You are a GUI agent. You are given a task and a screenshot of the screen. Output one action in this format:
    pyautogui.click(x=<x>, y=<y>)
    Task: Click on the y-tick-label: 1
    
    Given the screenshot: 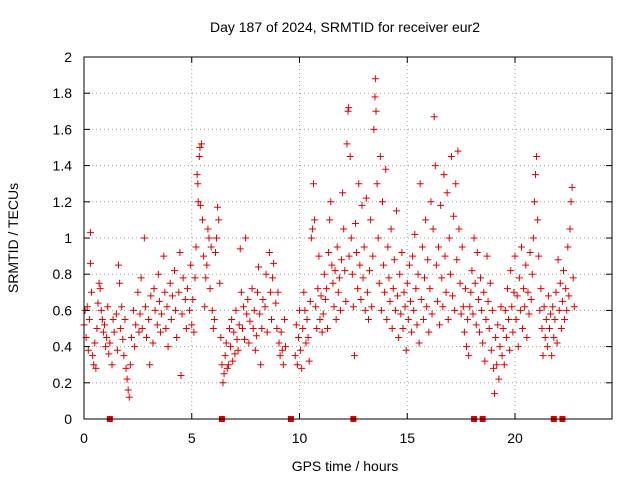 What is the action you would take?
    pyautogui.click(x=68, y=238)
    